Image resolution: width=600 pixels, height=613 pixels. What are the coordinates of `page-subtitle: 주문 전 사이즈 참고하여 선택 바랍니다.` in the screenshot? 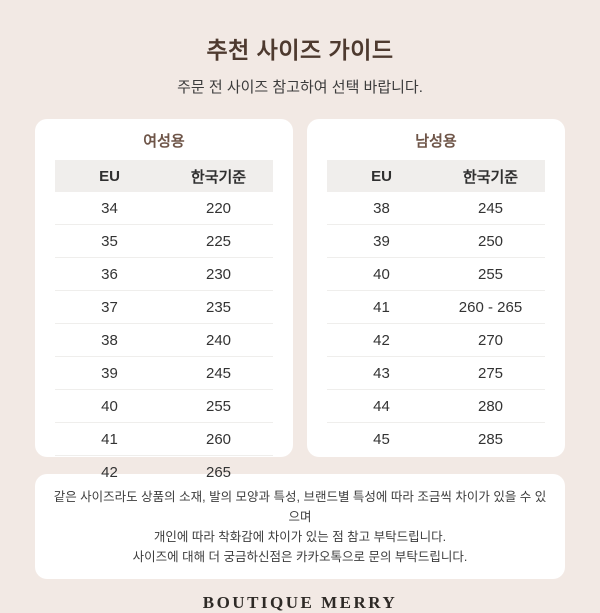 It's located at (300, 87).